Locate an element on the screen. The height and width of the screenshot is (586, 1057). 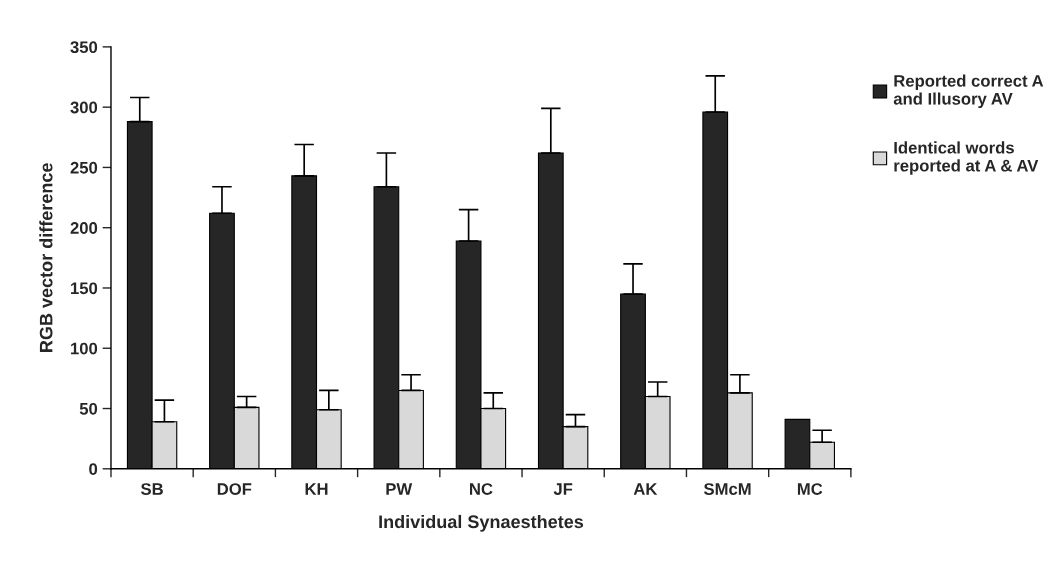
x-axis-title: Individual Synaesthetes is located at coordinates (481, 523).